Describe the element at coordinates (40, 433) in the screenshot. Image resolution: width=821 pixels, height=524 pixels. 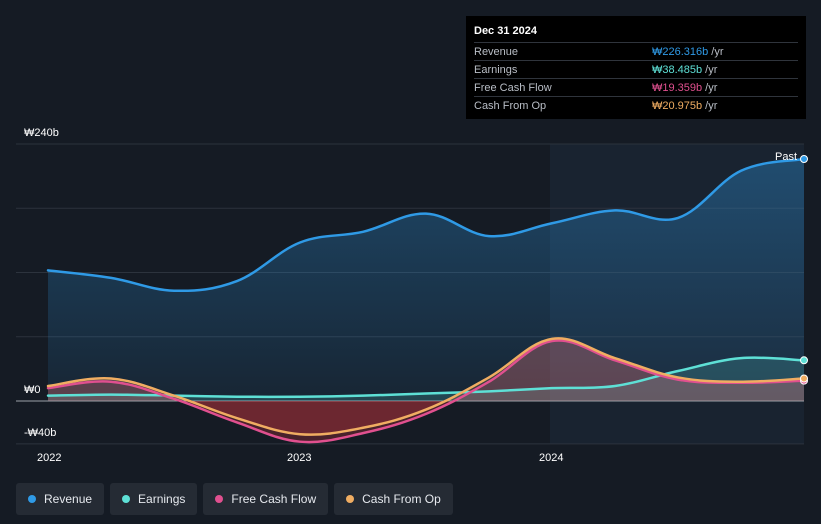
I see `y-tick-label: -₩40b` at that location.